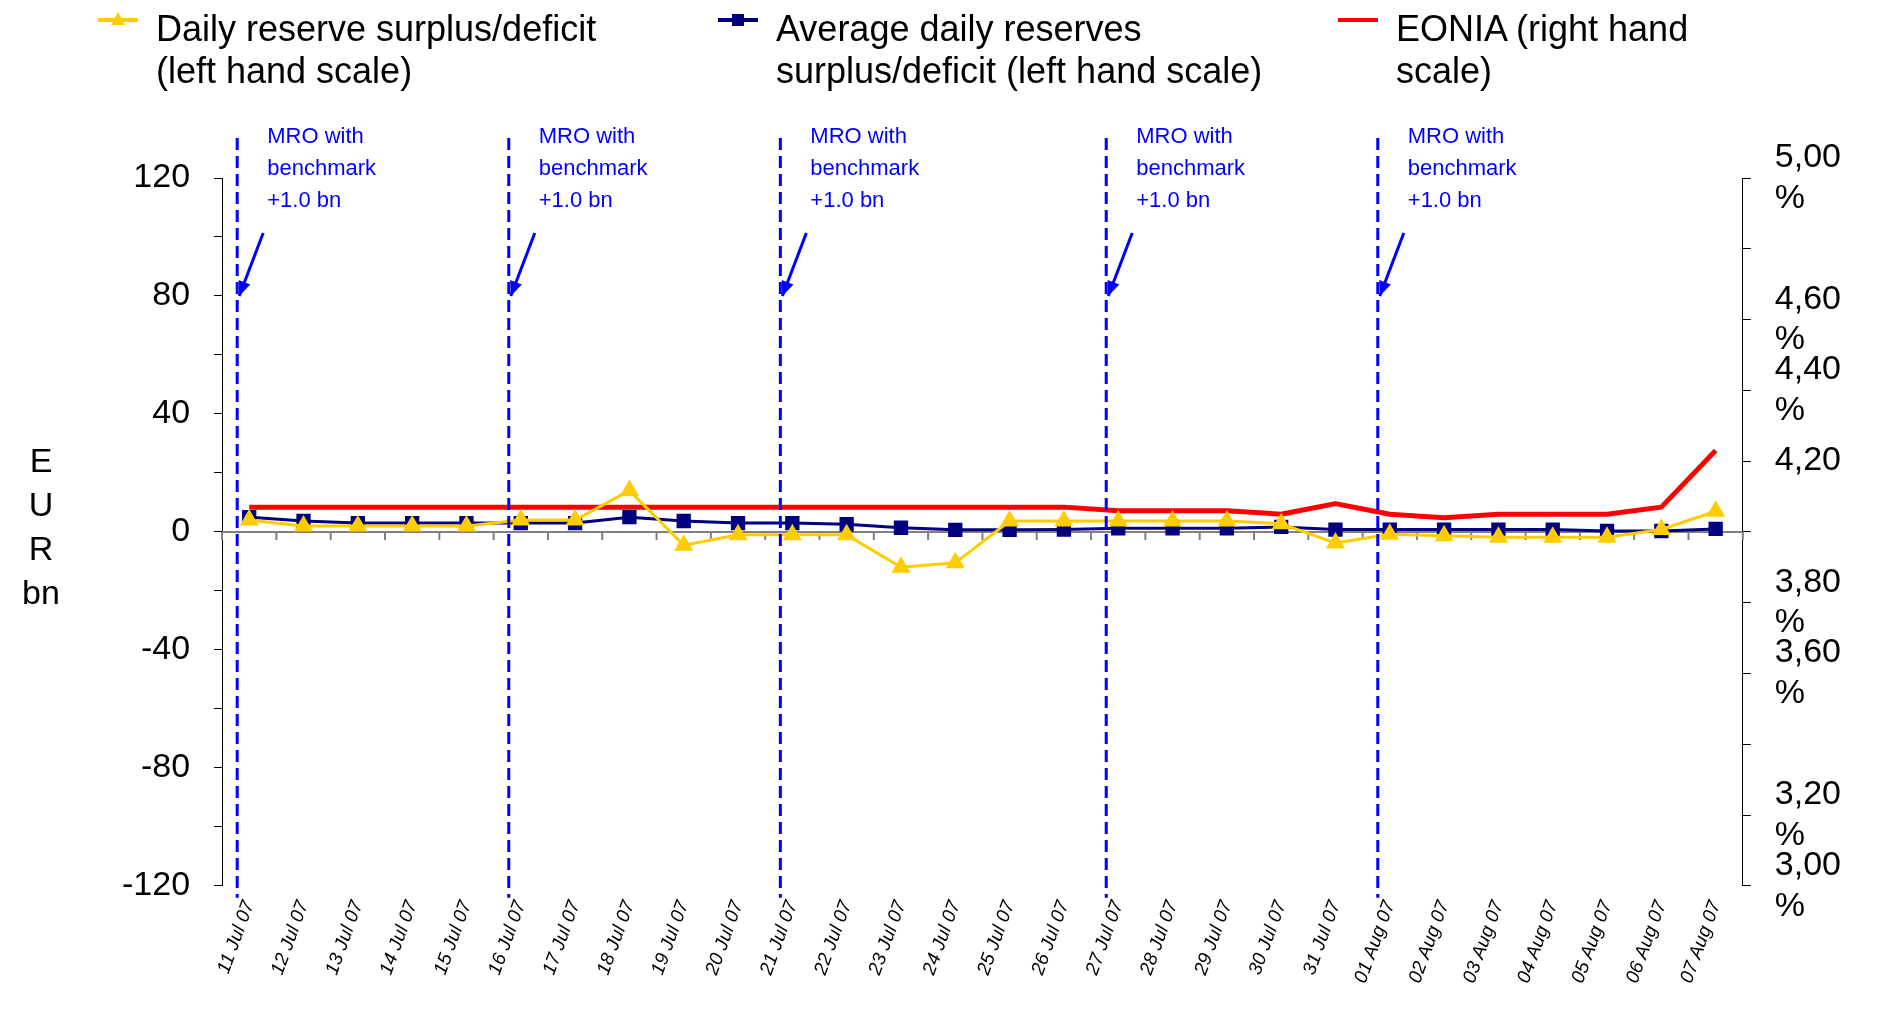  What do you see at coordinates (165, 765) in the screenshot?
I see `y-tick-label: -80` at bounding box center [165, 765].